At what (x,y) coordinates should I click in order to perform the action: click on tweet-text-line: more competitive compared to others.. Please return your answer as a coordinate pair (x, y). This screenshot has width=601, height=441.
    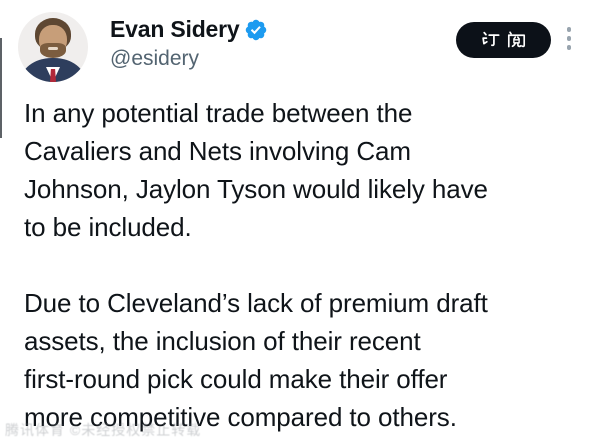
    Looking at the image, I should click on (240, 417).